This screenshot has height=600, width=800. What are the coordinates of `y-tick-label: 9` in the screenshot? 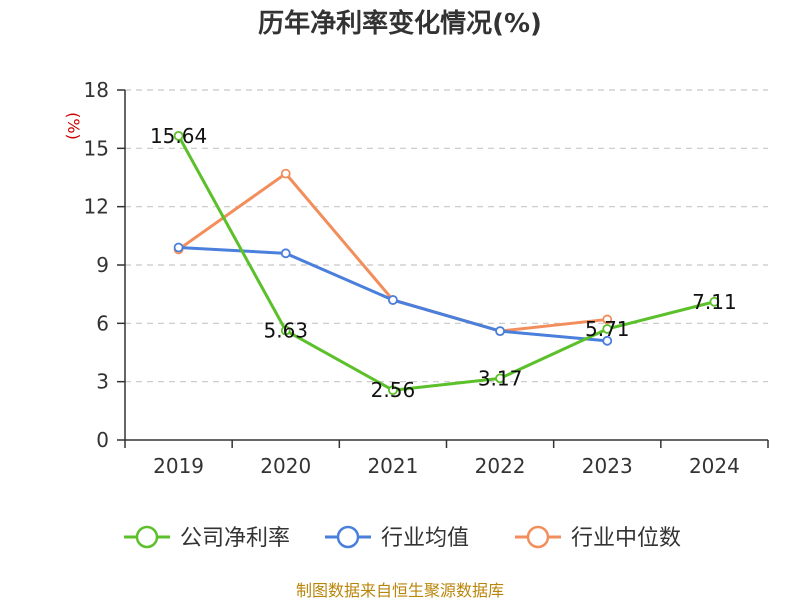 It's located at (102, 265).